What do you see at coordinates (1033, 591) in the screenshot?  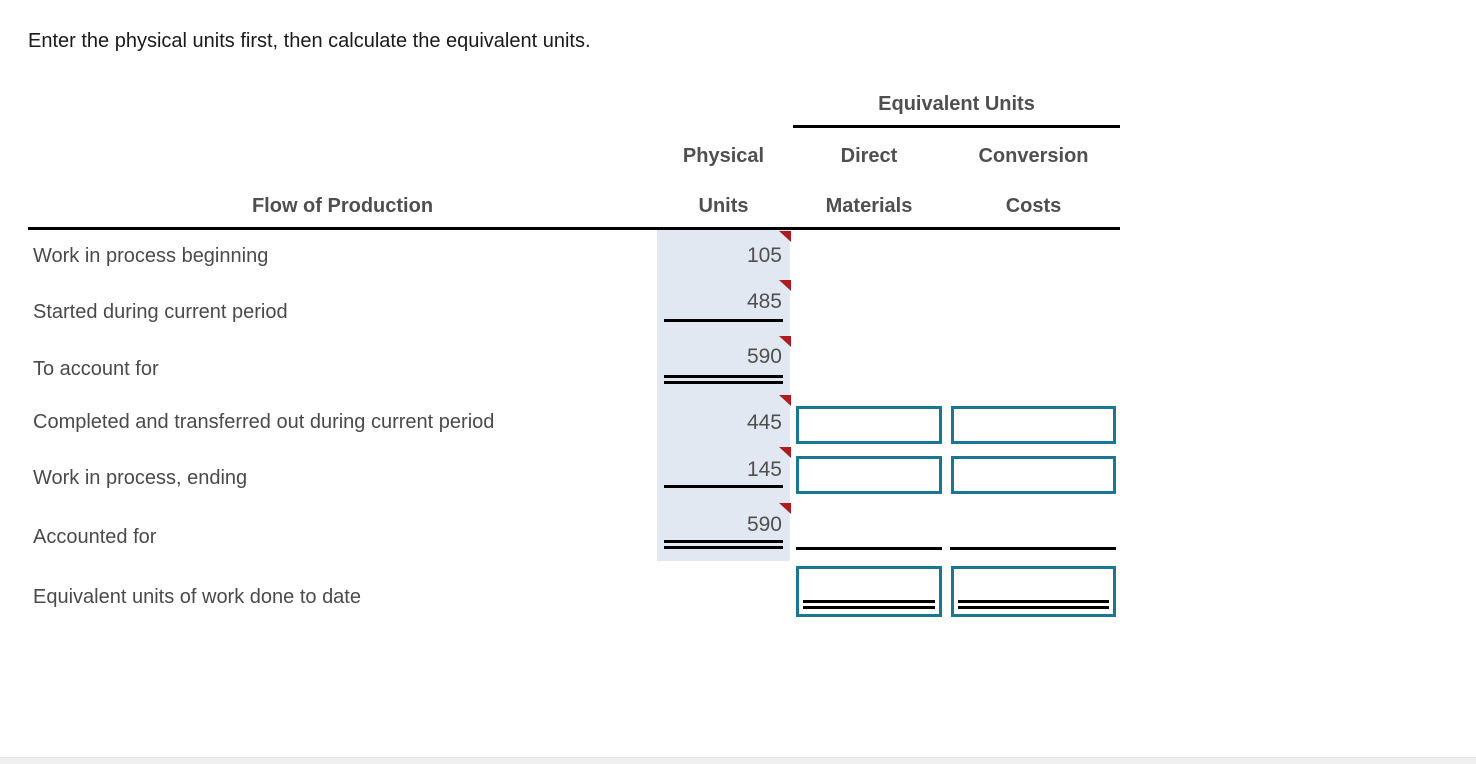 I see `total-conversion-costs-input` at bounding box center [1033, 591].